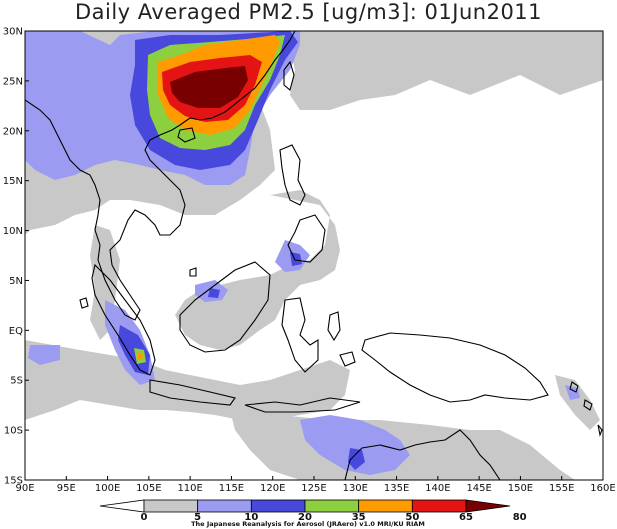 This screenshot has height=529, width=617. I want to click on colorbar-tick-label: 65, so click(466, 517).